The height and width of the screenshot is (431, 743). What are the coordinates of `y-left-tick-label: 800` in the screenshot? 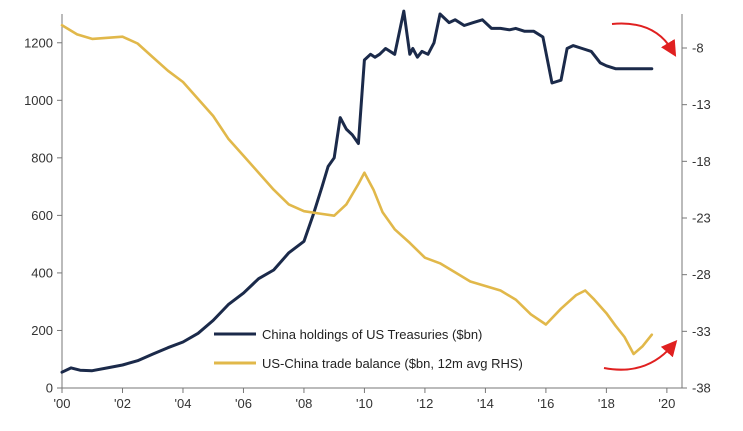 It's located at (42, 157).